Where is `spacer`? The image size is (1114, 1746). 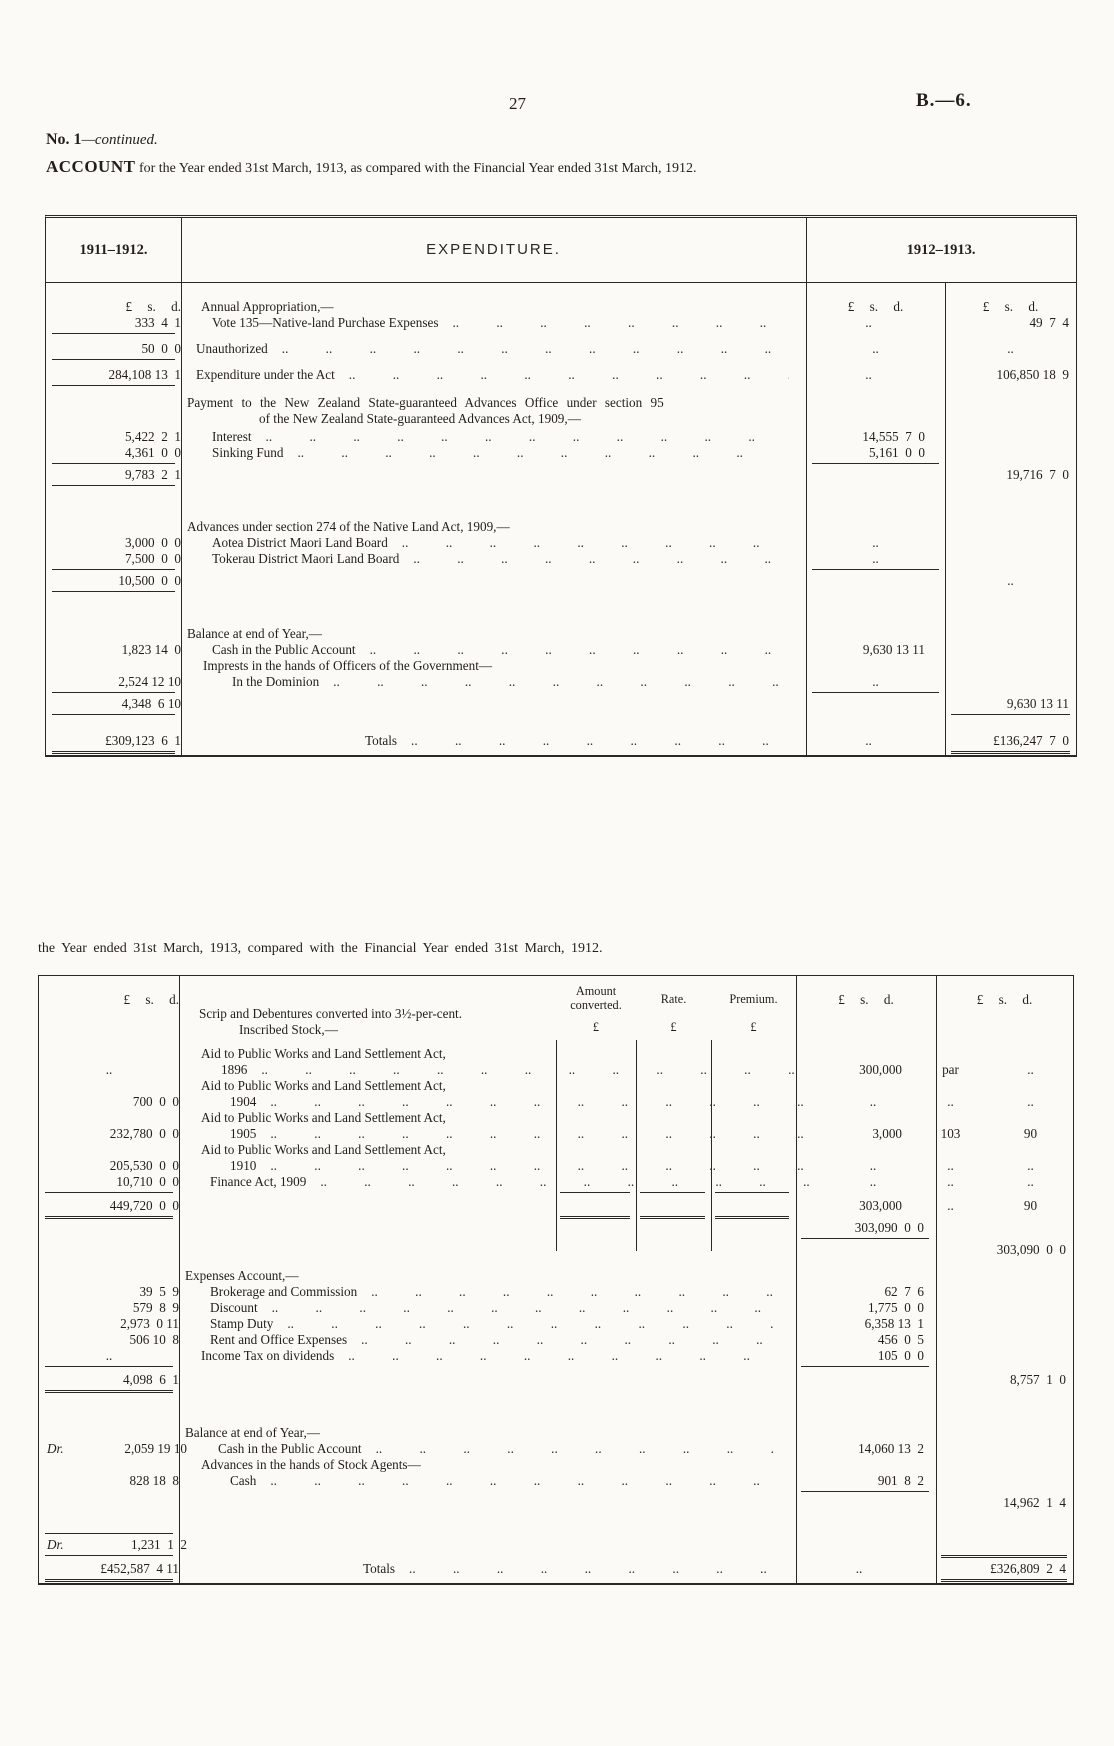 spacer is located at coordinates (556, 1409).